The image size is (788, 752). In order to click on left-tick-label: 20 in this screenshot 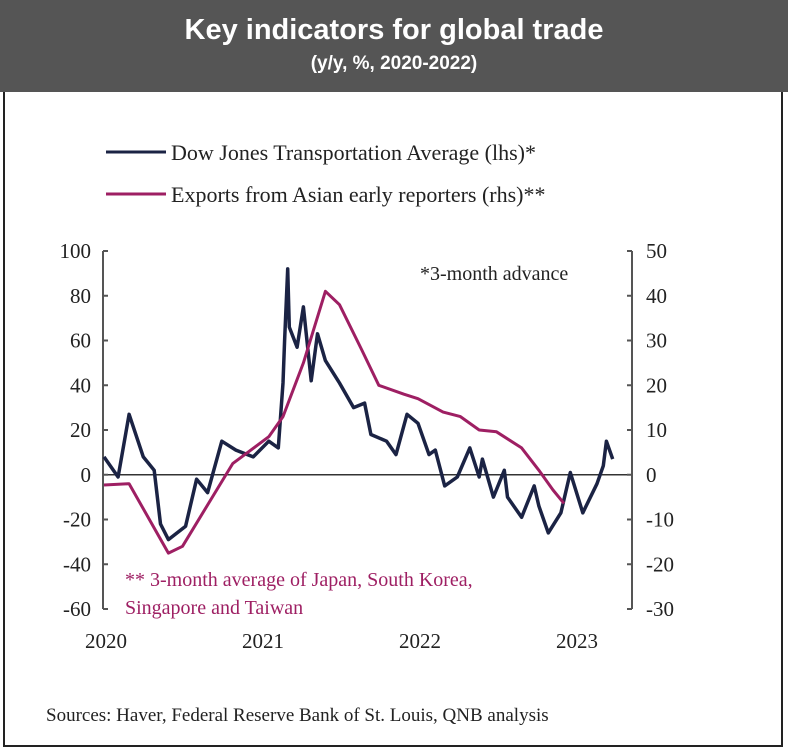, I will do `click(80, 430)`.